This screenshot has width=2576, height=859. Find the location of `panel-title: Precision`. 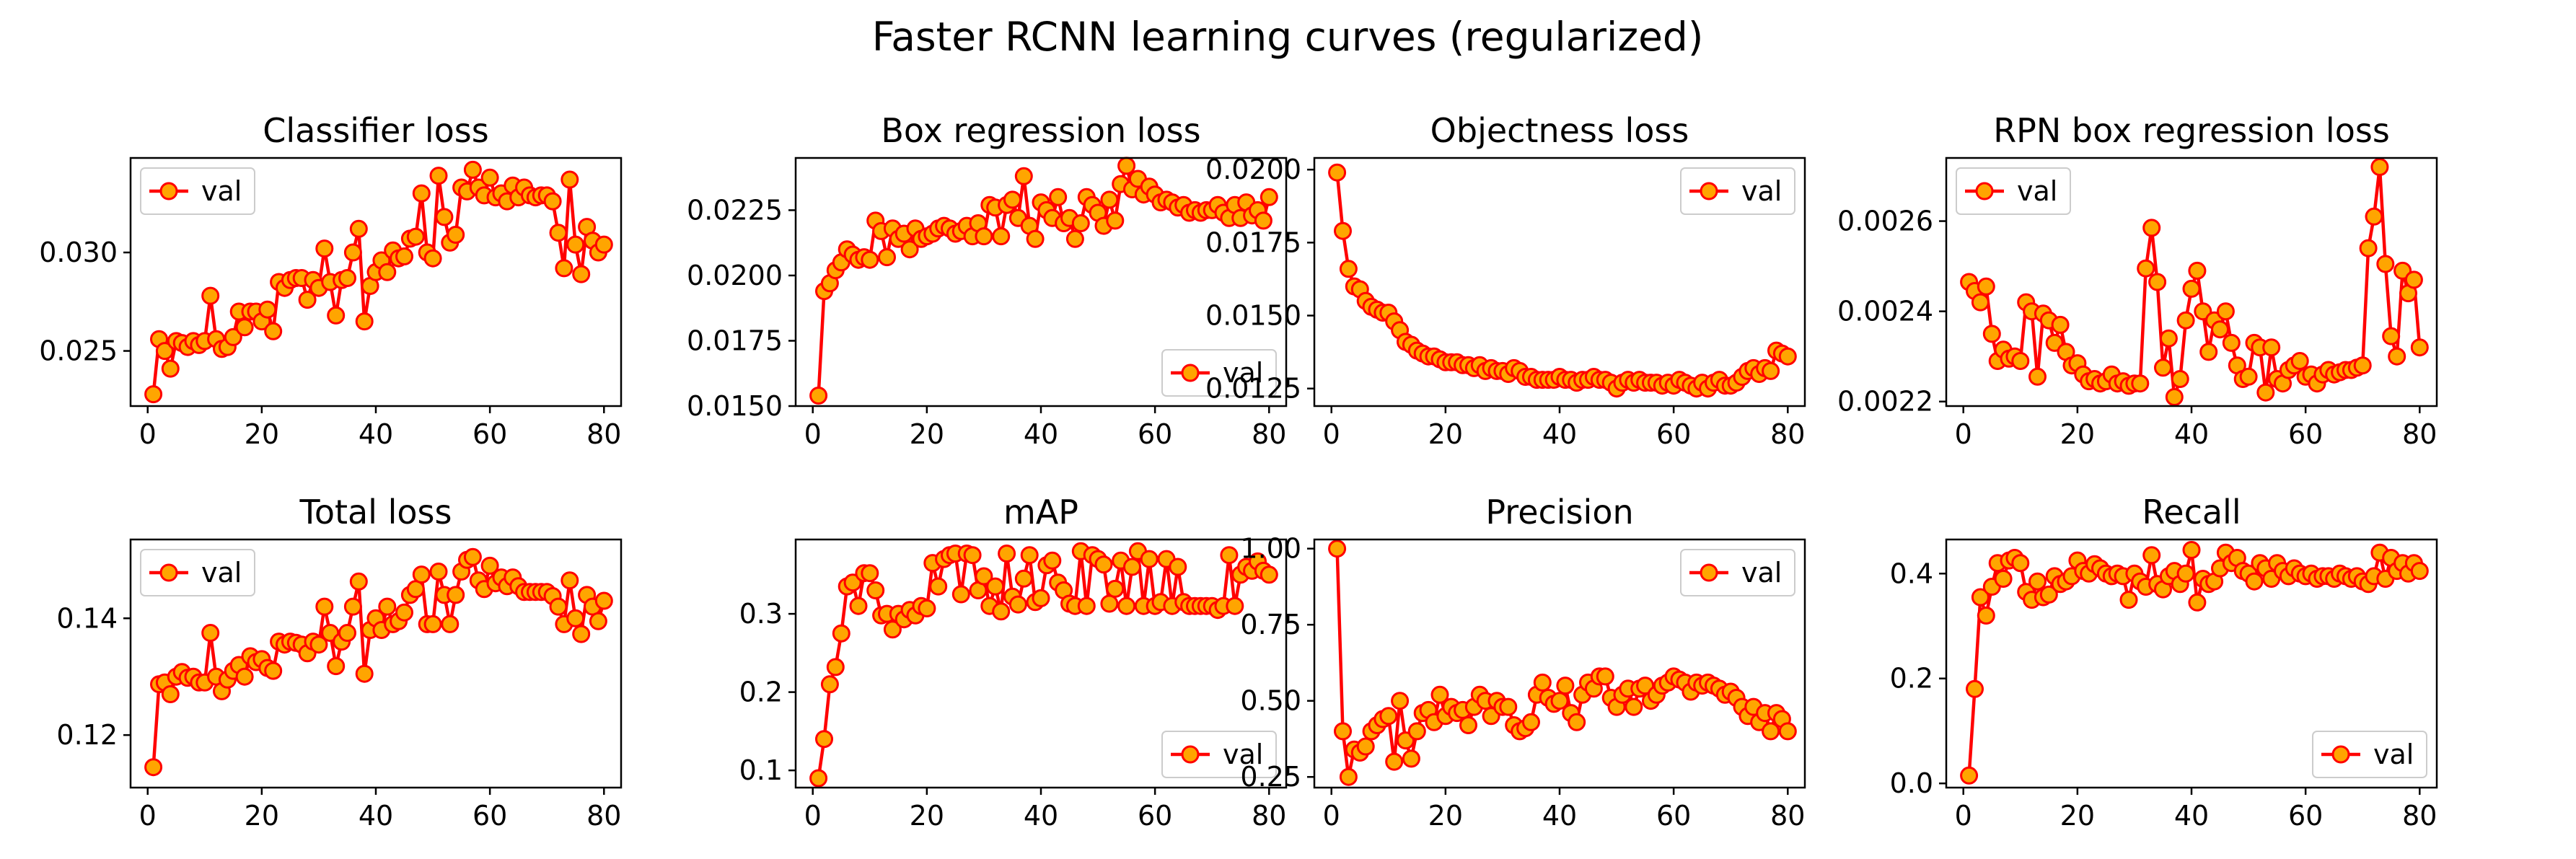

panel-title: Precision is located at coordinates (1559, 512).